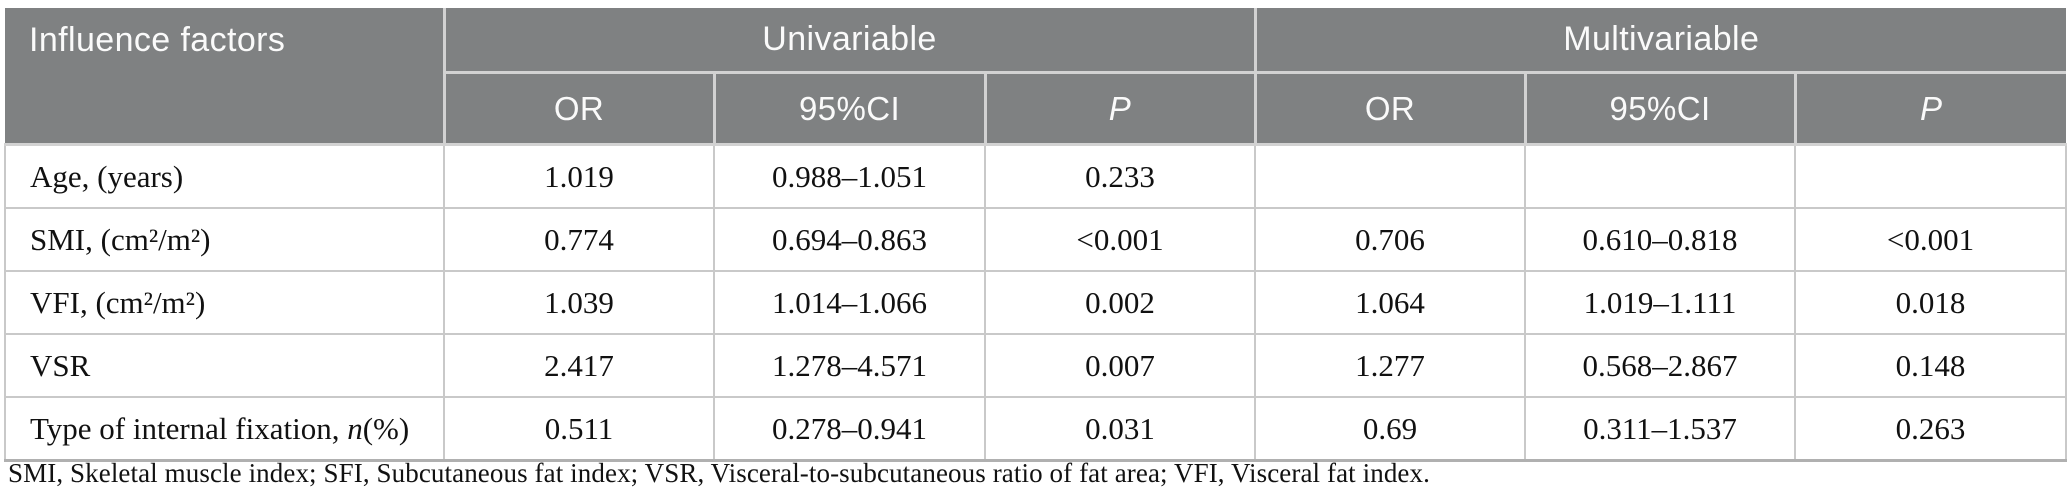  I want to click on table-cell: 0.694–0.863, so click(849, 239).